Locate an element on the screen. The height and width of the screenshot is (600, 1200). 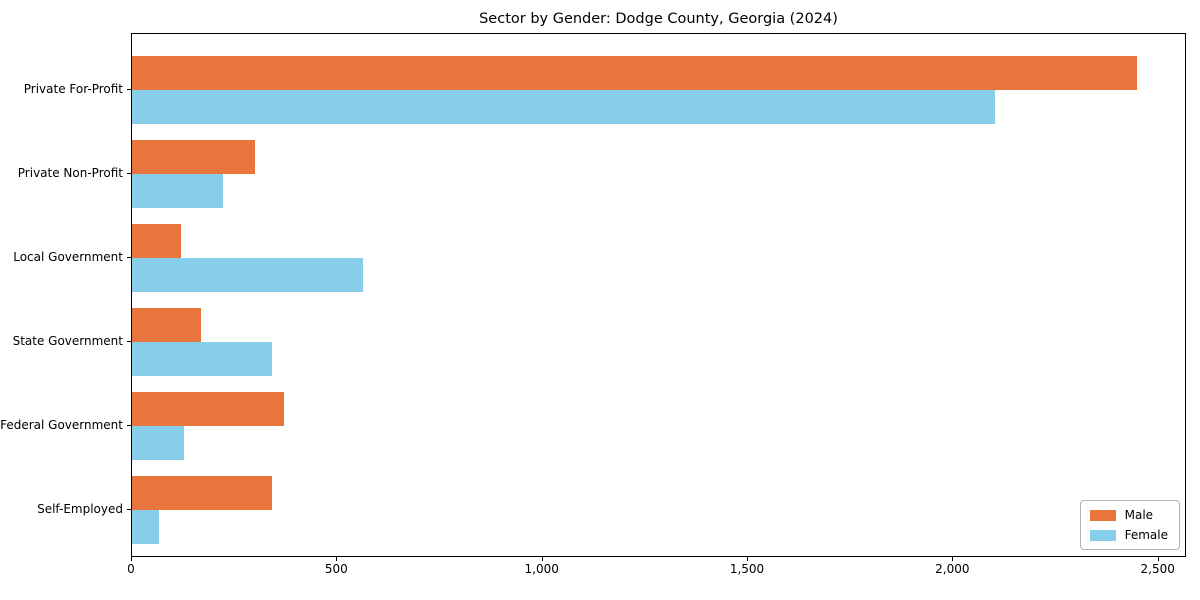
legend: Male Female is located at coordinates (1129, 525).